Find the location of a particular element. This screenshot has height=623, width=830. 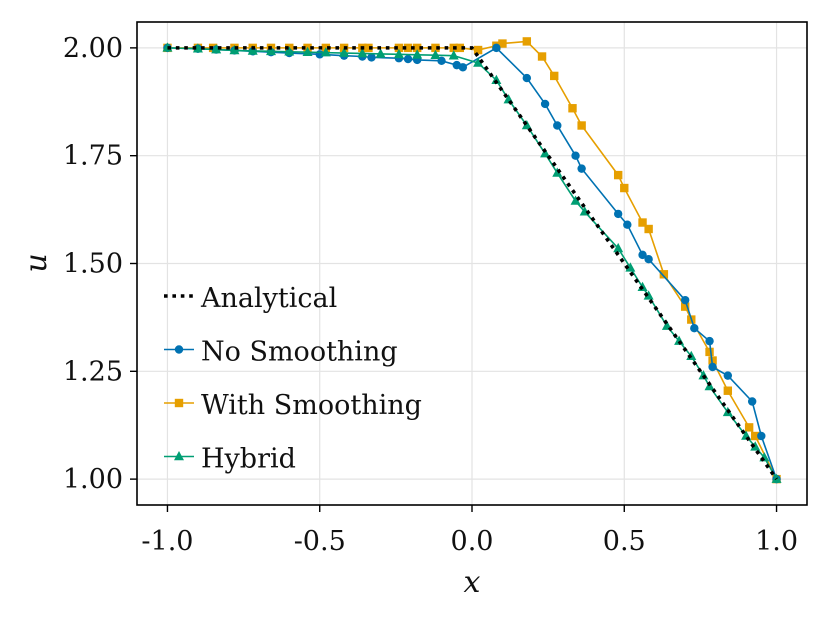

legend-label-no-smoothing: No Smoothing is located at coordinates (299, 352).